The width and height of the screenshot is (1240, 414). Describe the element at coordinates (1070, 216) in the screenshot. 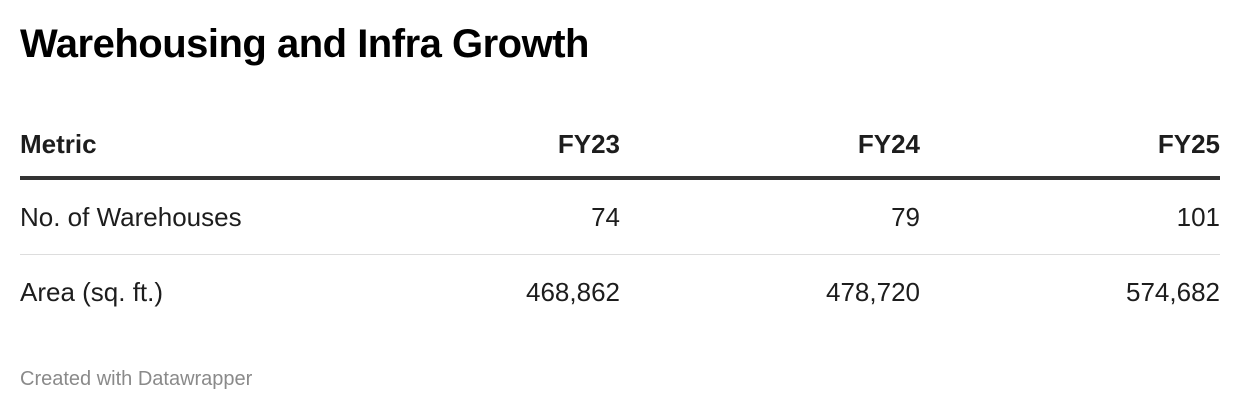

I see `table-cell: 101` at that location.